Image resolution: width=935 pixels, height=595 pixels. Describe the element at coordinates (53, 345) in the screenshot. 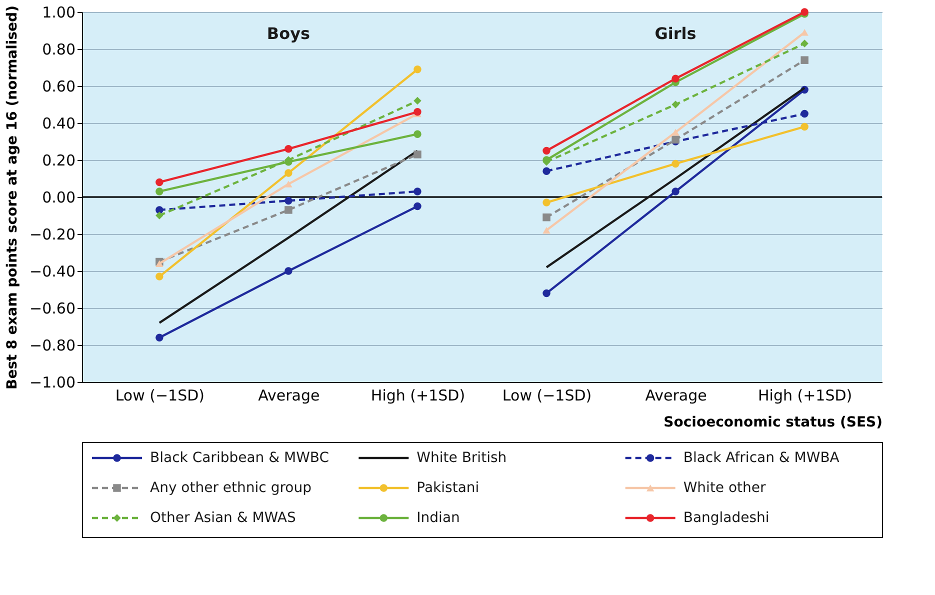

I see `y-tick-label: −0.80` at that location.